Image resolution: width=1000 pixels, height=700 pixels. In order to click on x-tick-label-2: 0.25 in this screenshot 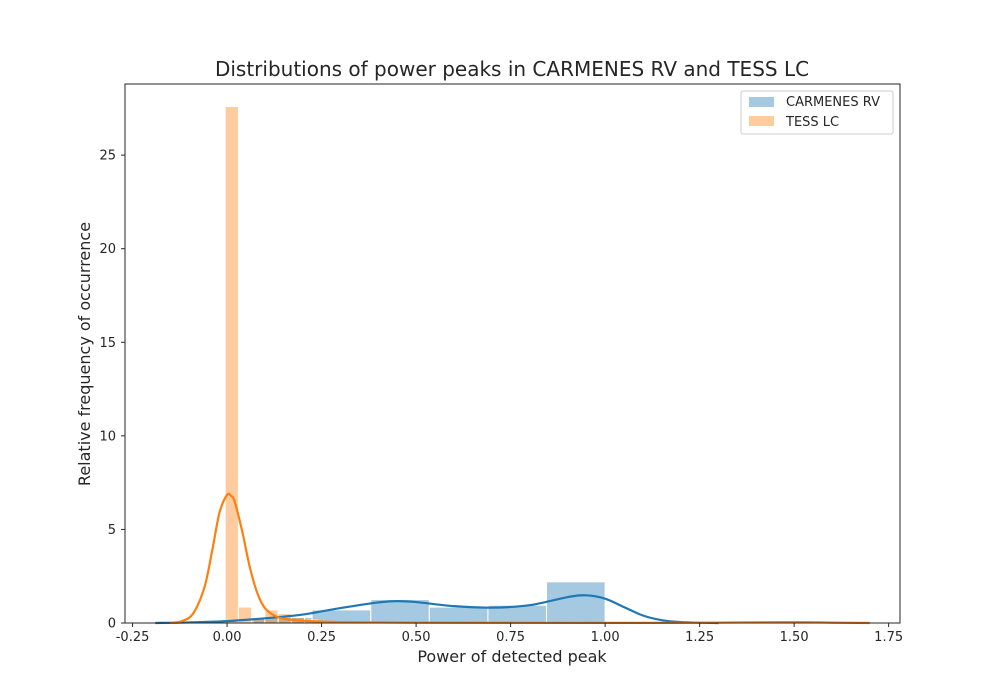, I will do `click(321, 637)`.